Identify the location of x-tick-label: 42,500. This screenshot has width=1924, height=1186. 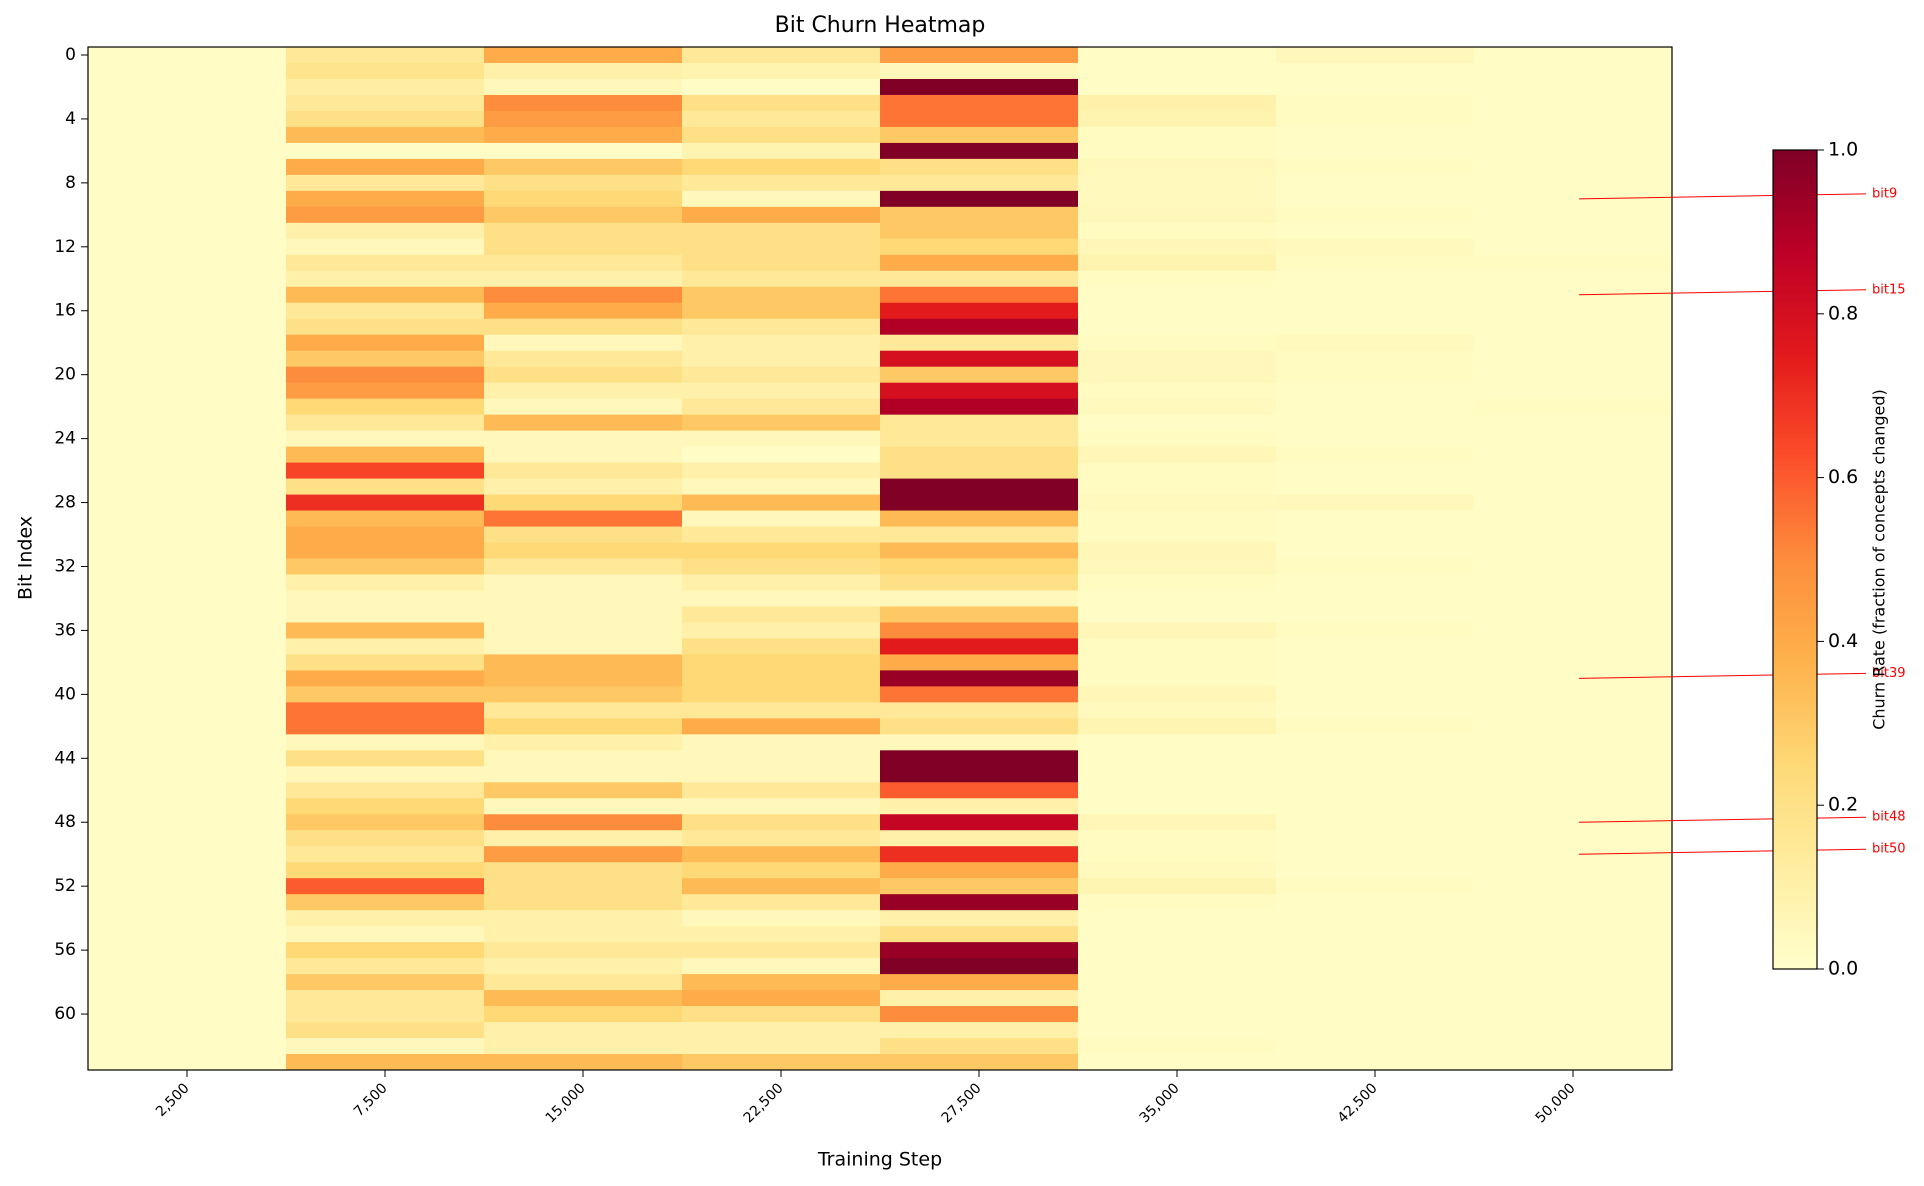
(1358, 1103).